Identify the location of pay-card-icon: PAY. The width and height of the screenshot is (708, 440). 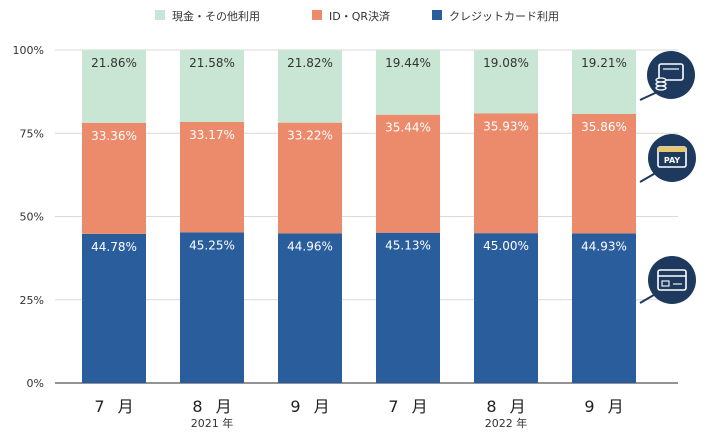
(667, 158).